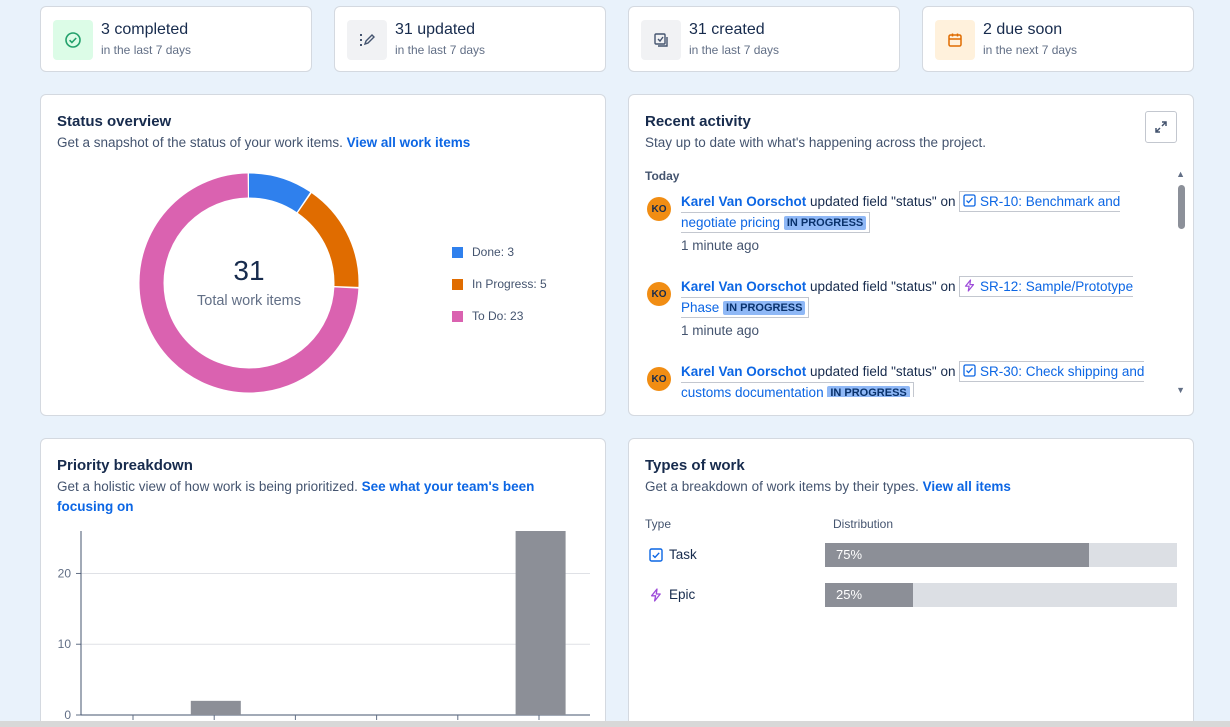 The height and width of the screenshot is (727, 1230). What do you see at coordinates (125, 465) in the screenshot?
I see `panel-title: Priority breakdown` at bounding box center [125, 465].